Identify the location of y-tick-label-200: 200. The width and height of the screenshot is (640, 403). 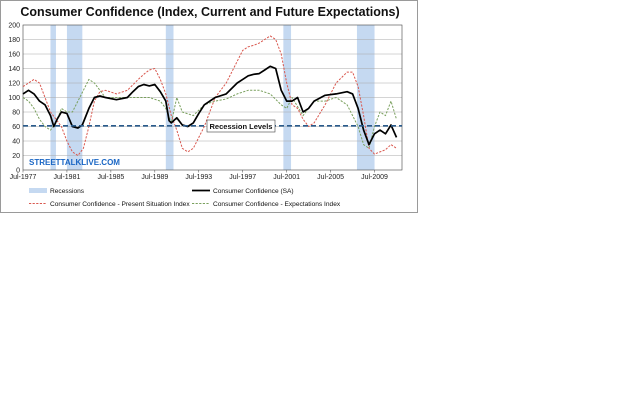
(14, 25).